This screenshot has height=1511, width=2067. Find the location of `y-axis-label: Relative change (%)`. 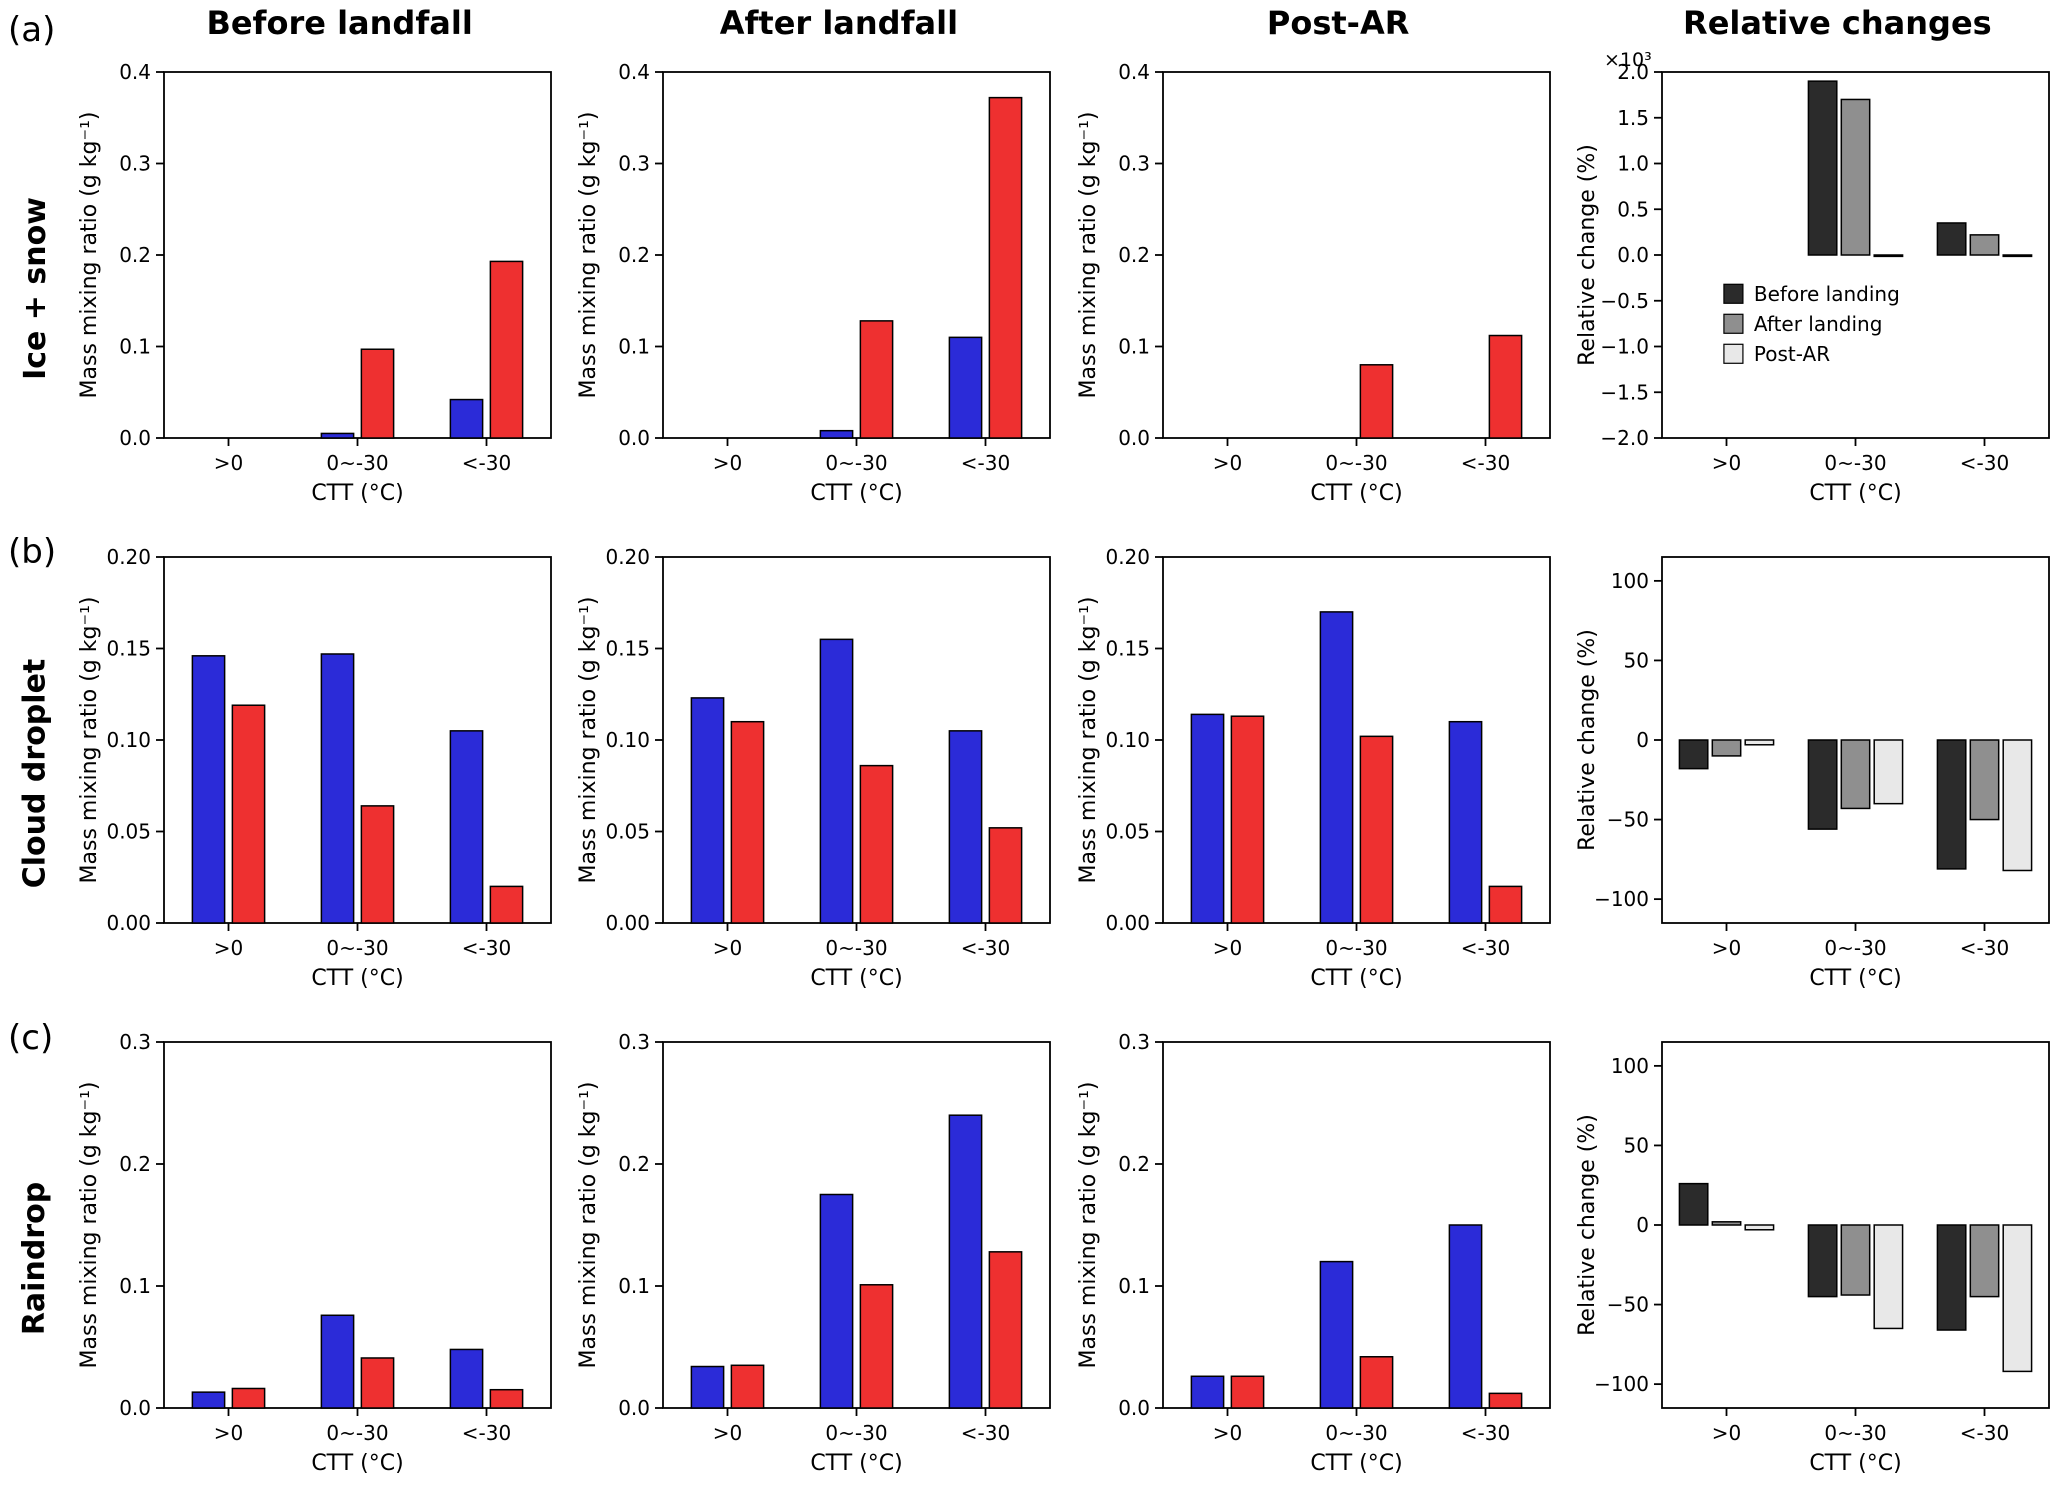

y-axis-label: Relative change (%) is located at coordinates (1587, 740).